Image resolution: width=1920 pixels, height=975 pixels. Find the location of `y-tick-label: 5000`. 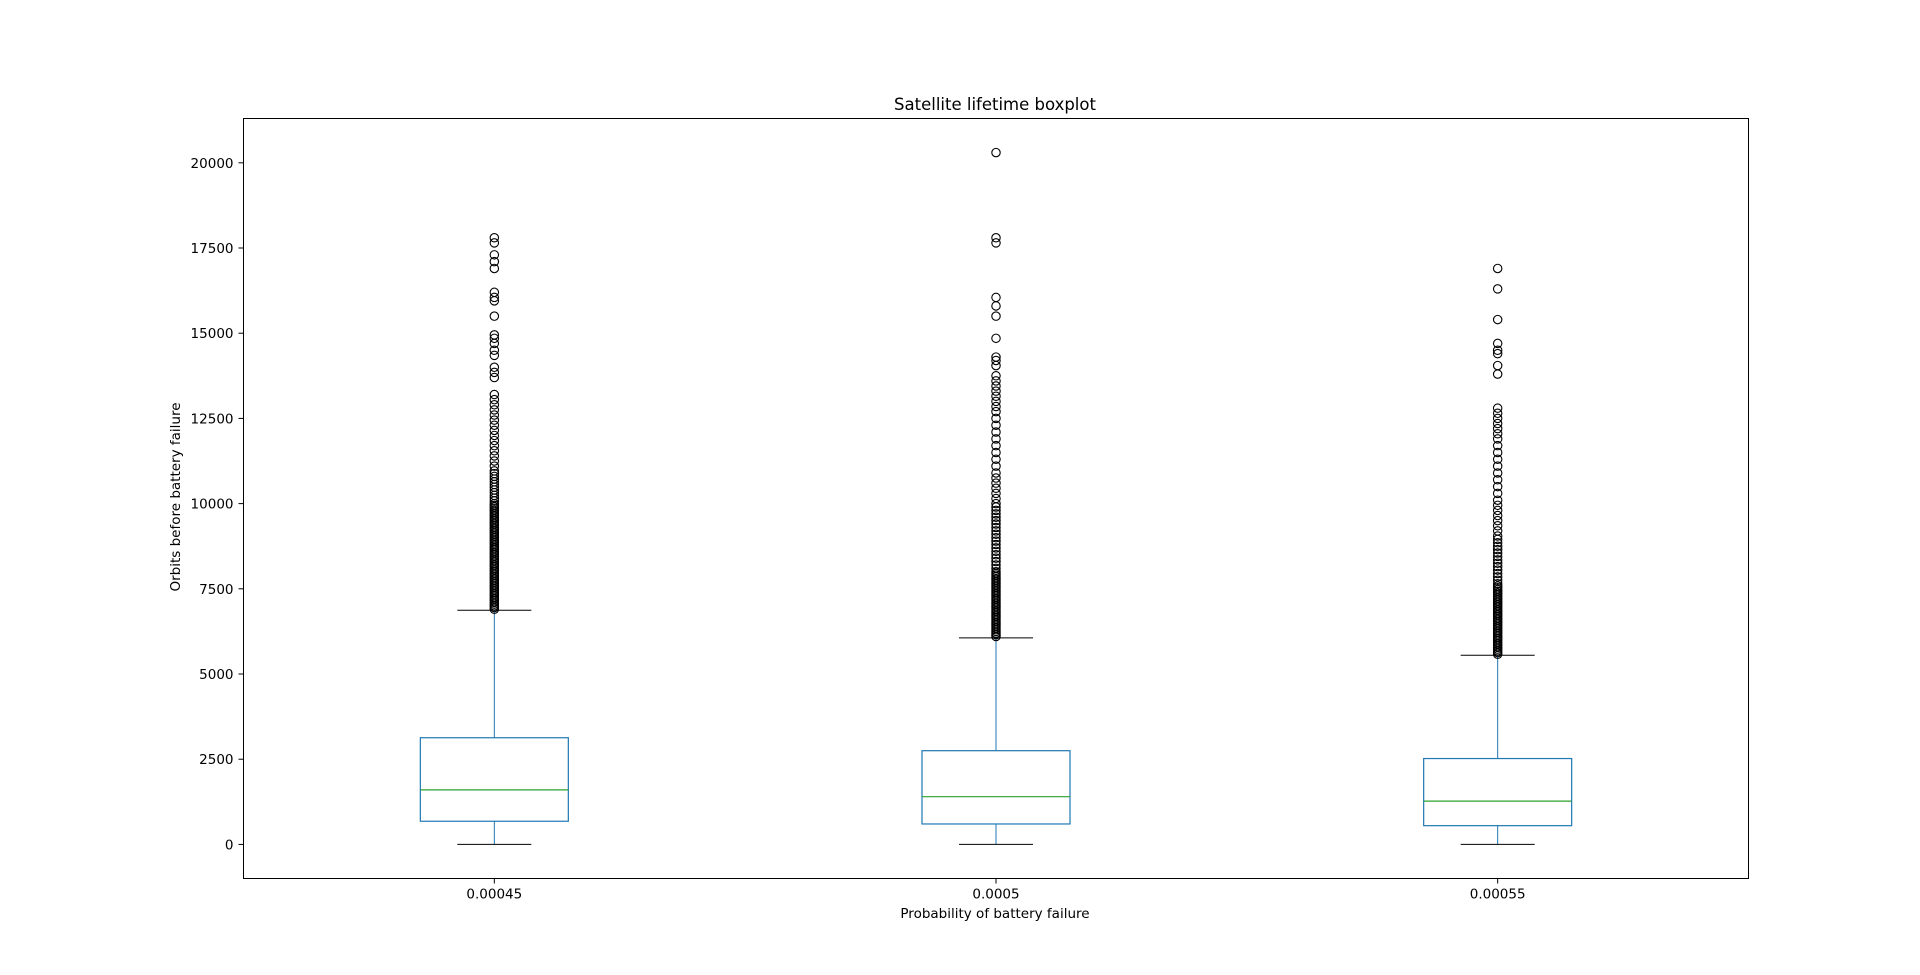

y-tick-label: 5000 is located at coordinates (216, 675).